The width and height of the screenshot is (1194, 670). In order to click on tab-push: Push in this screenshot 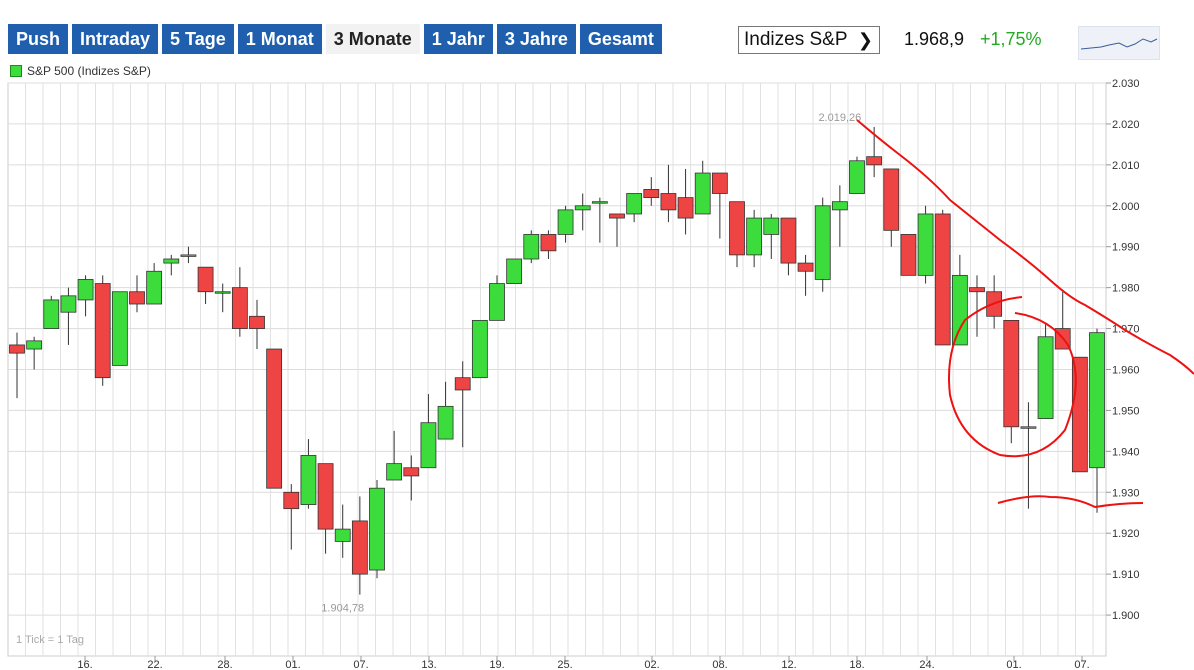, I will do `click(38, 39)`.